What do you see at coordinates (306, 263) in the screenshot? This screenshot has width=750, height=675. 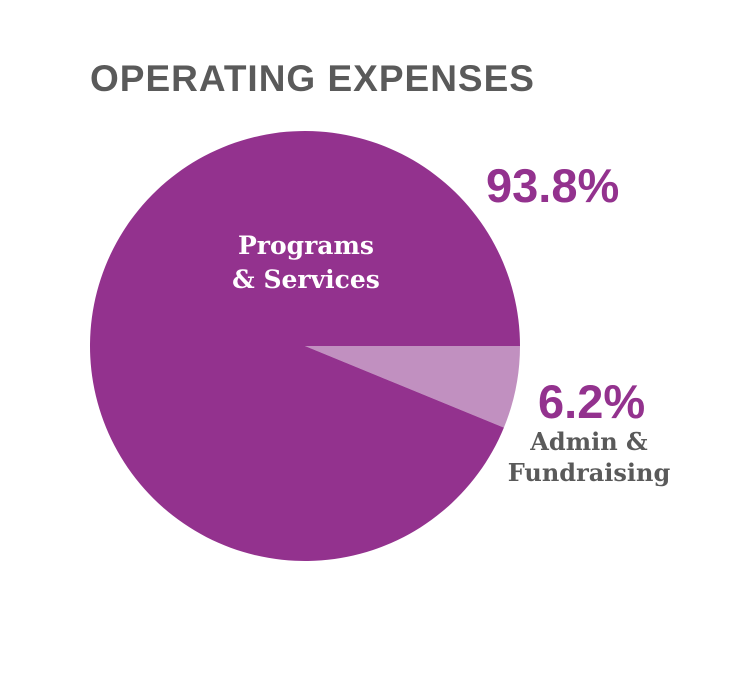 I see `slice-label-programs: Programs & Services` at bounding box center [306, 263].